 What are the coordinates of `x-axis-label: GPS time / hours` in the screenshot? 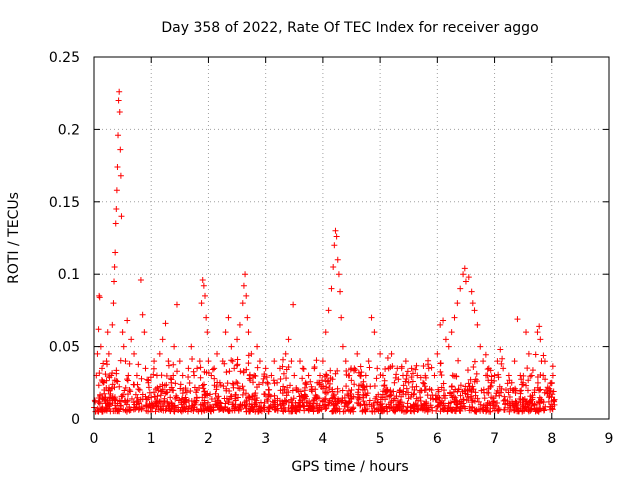 It's located at (349, 467).